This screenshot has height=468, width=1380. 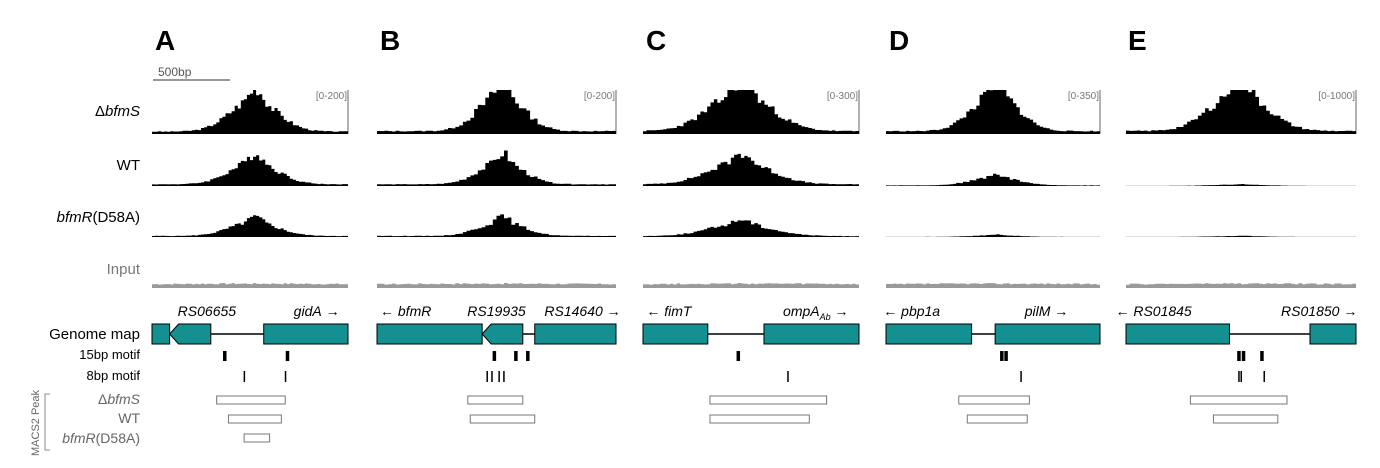 What do you see at coordinates (656, 40) in the screenshot?
I see `panel-letter: C` at bounding box center [656, 40].